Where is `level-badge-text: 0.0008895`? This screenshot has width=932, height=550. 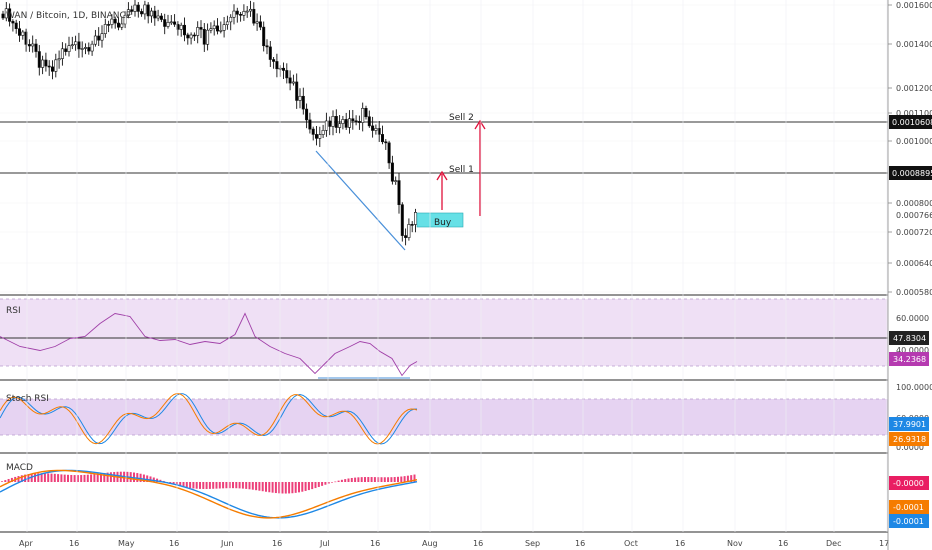
level-badge-text: 0.0008895 is located at coordinates (912, 173).